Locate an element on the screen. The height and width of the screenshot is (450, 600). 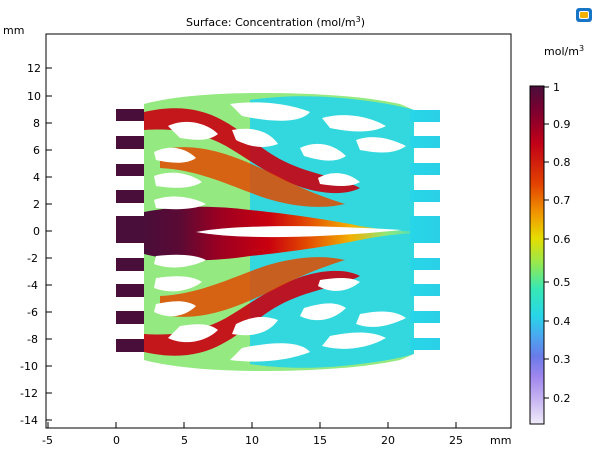
colorbar: mol/m3 1 0.9 0.8 0.7 0.6 0.5 0.4 0.3 0.2 is located at coordinates (556, 234).